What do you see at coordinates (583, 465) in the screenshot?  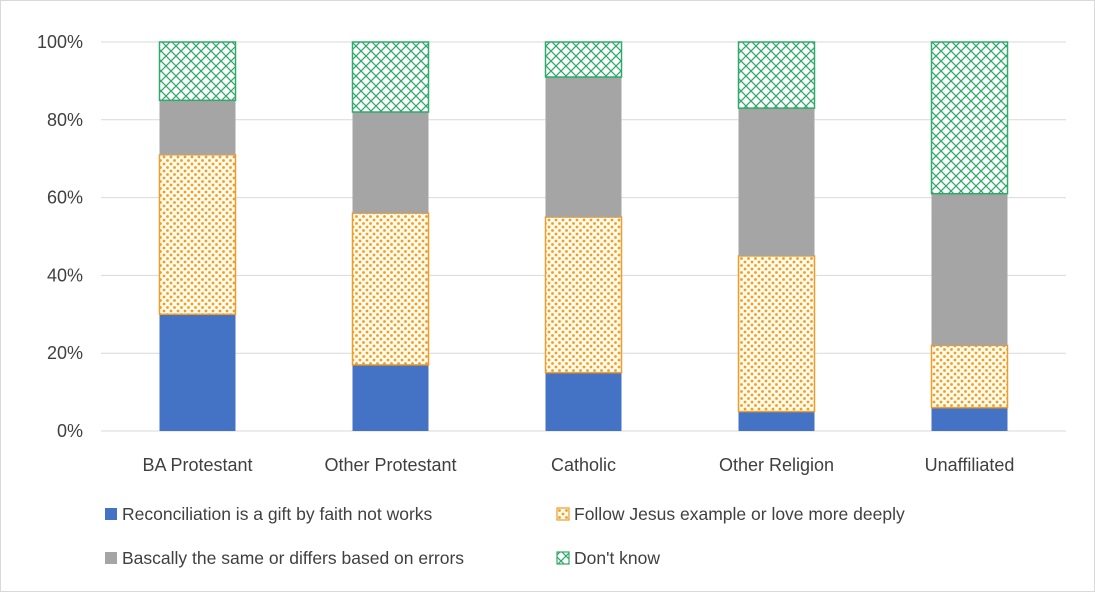 I see `x-category-label: Catholic` at bounding box center [583, 465].